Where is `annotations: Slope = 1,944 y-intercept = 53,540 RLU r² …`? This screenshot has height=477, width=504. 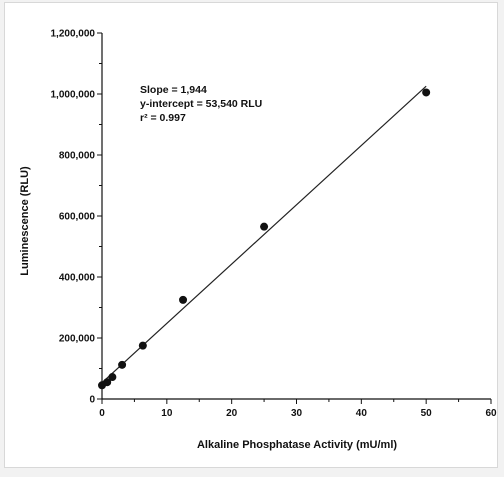
annotations: Slope = 1,944 y-intercept = 53,540 RLU r² … is located at coordinates (201, 104).